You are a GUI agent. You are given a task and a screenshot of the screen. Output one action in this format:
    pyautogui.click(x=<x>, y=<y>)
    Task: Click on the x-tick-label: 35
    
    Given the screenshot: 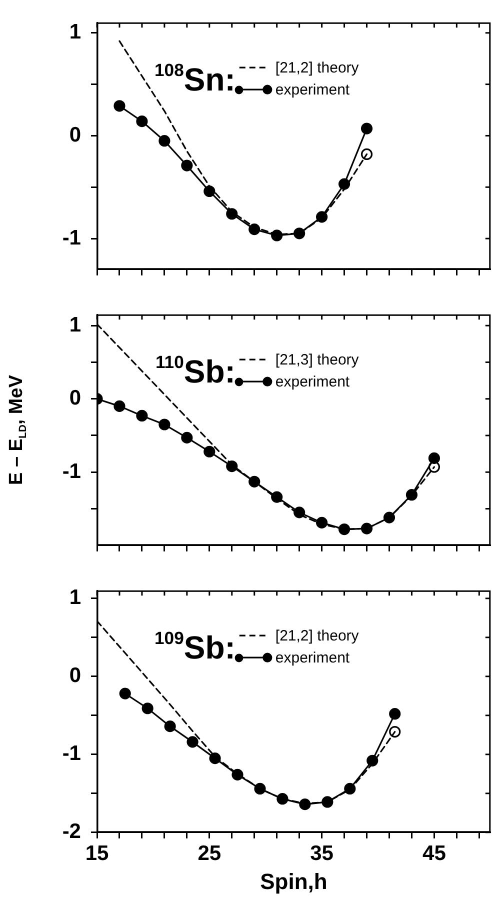 What is the action you would take?
    pyautogui.click(x=322, y=853)
    